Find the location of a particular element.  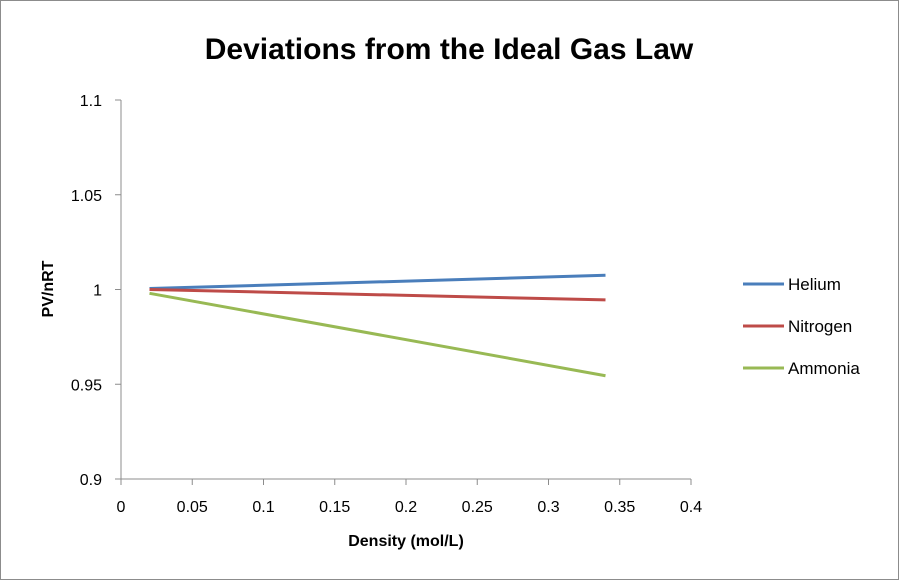

legend: Helium Nitrogen Ammonia is located at coordinates (801, 326).